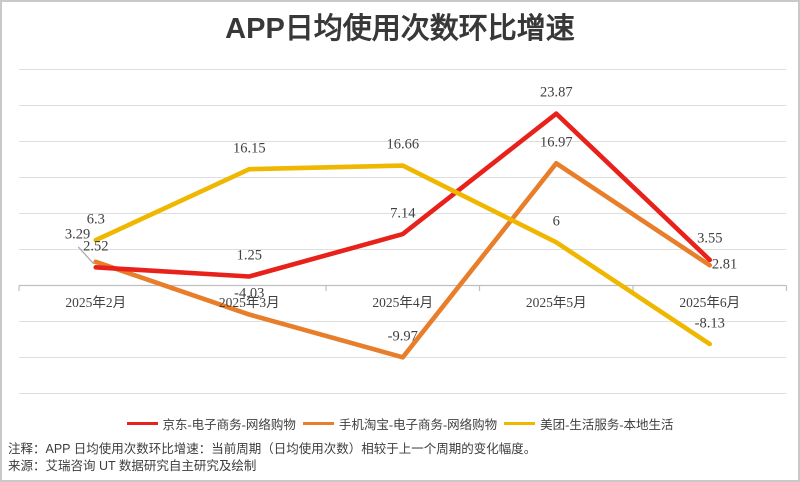  I want to click on x-axis-label: 2025年3月, so click(249, 302).